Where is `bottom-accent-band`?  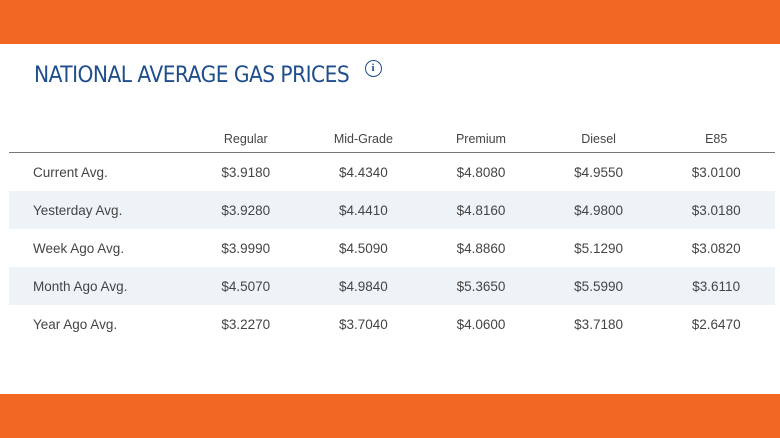 bottom-accent-band is located at coordinates (390, 416).